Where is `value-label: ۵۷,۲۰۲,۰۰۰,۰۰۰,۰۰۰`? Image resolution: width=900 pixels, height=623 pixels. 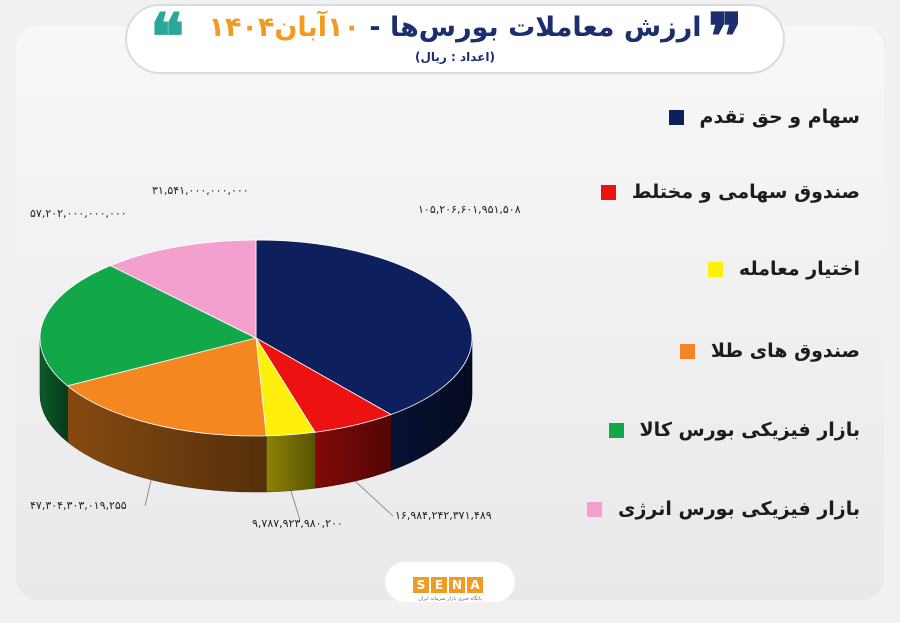 value-label: ۵۷,۲۰۲,۰۰۰,۰۰۰,۰۰۰ is located at coordinates (78, 213).